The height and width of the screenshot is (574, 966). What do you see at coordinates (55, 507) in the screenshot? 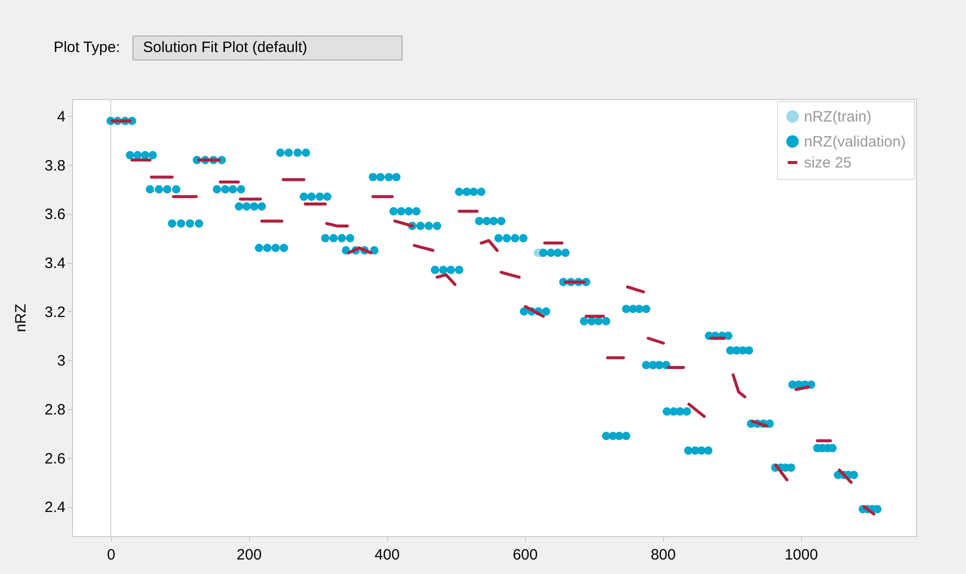
I see `y-tick-label: 2.4` at bounding box center [55, 507].